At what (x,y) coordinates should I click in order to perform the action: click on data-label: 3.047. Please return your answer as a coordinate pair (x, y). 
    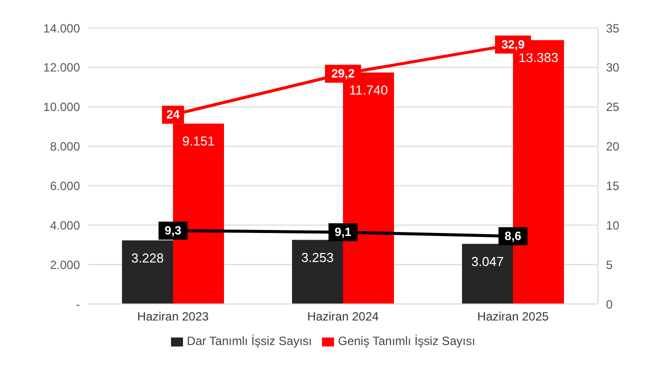
    Looking at the image, I should click on (487, 261).